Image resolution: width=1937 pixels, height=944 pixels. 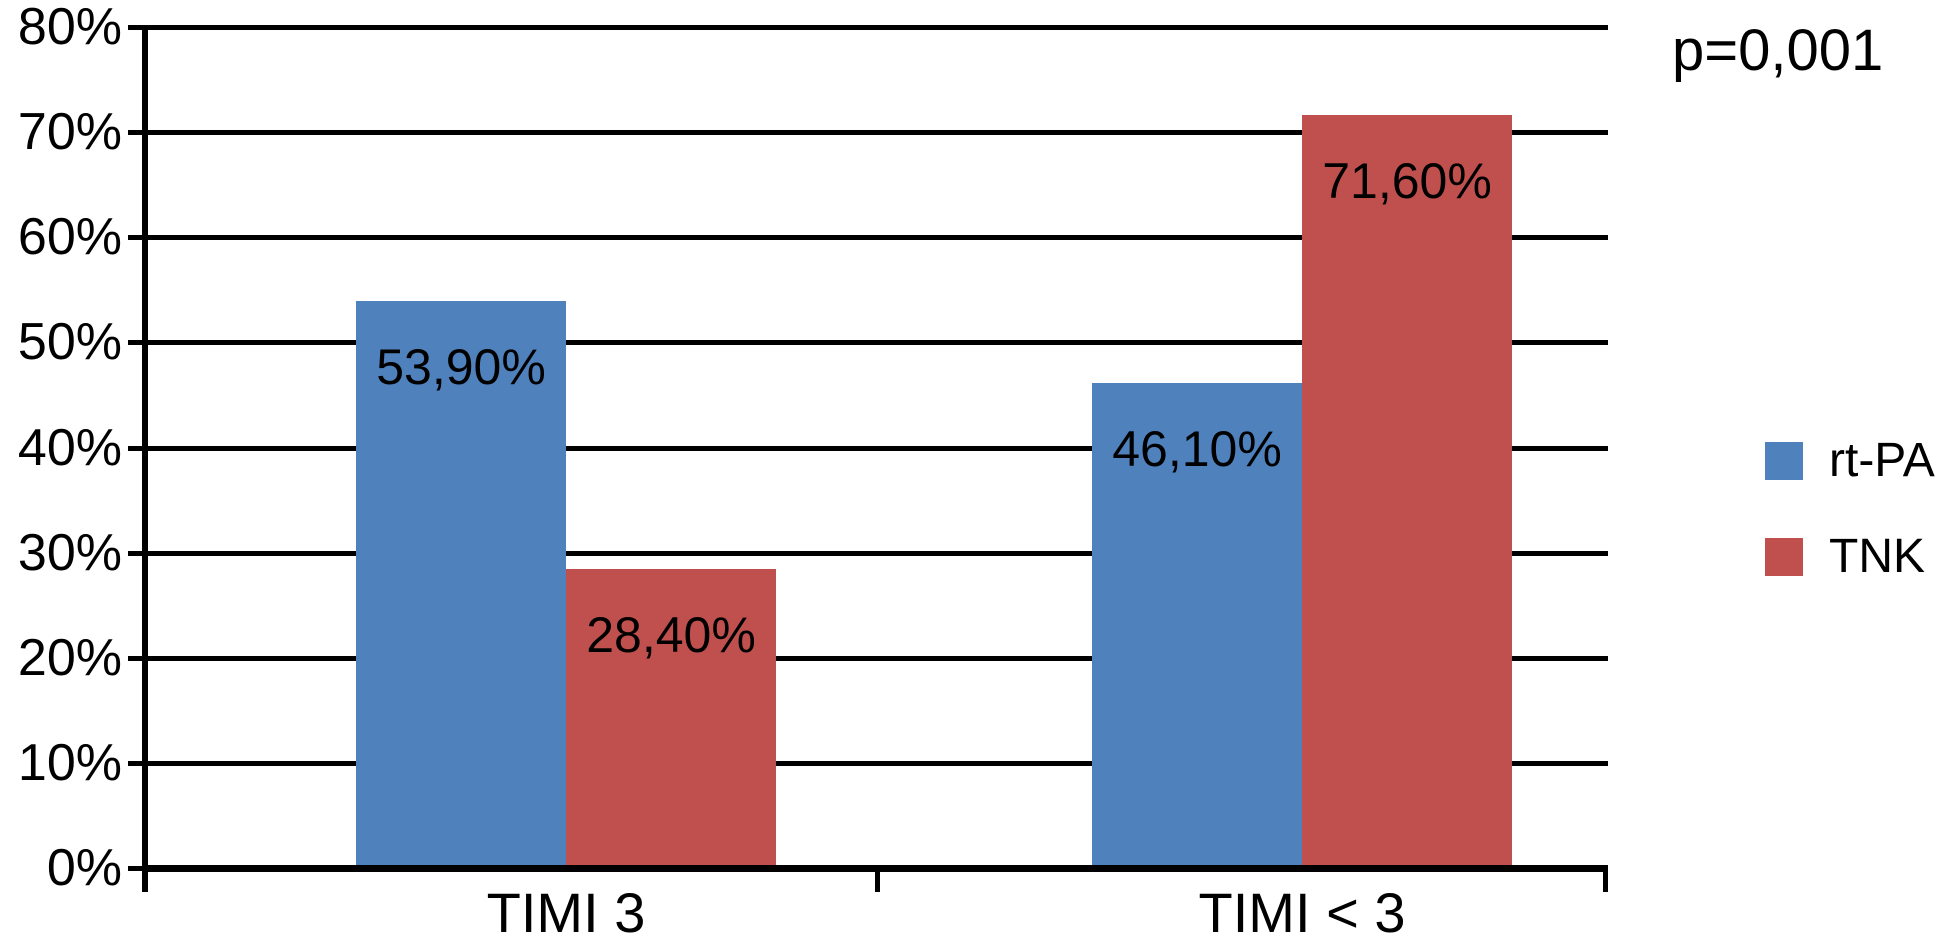 What do you see at coordinates (69, 342) in the screenshot?
I see `y-tick-label: 50%` at bounding box center [69, 342].